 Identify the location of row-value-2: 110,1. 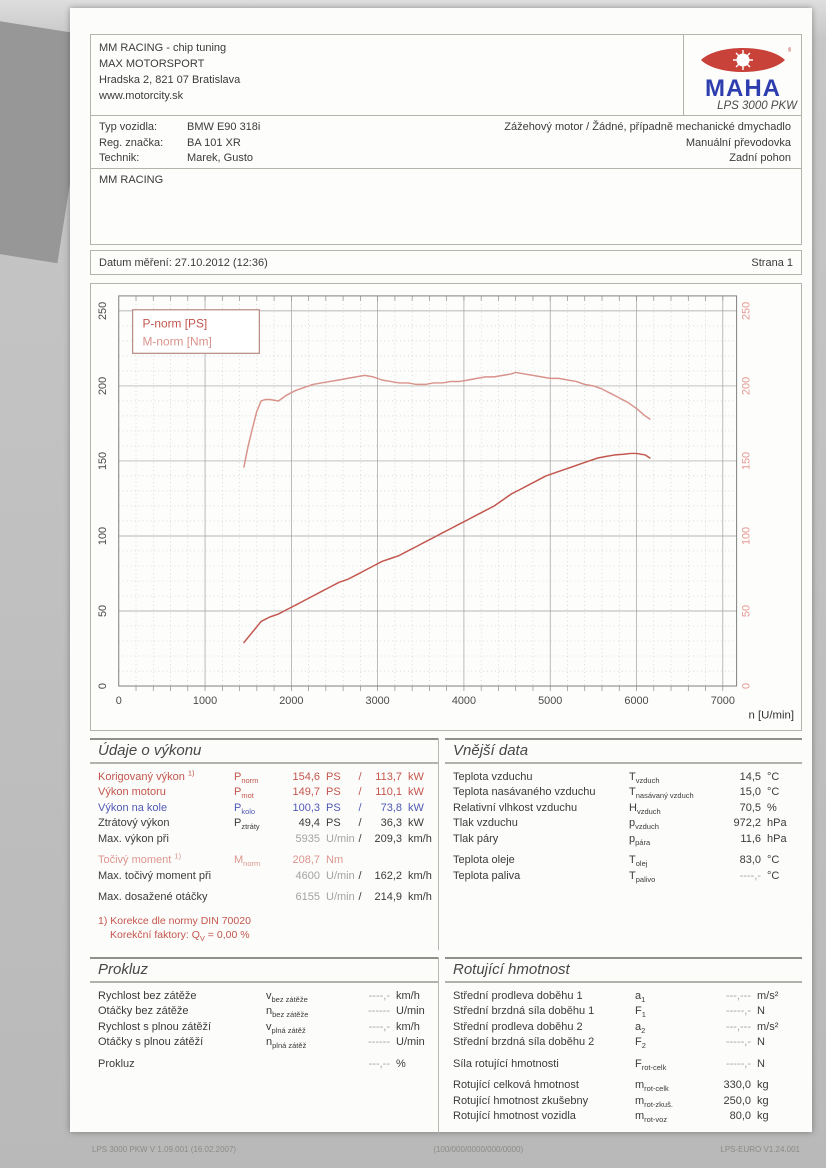
(388, 792).